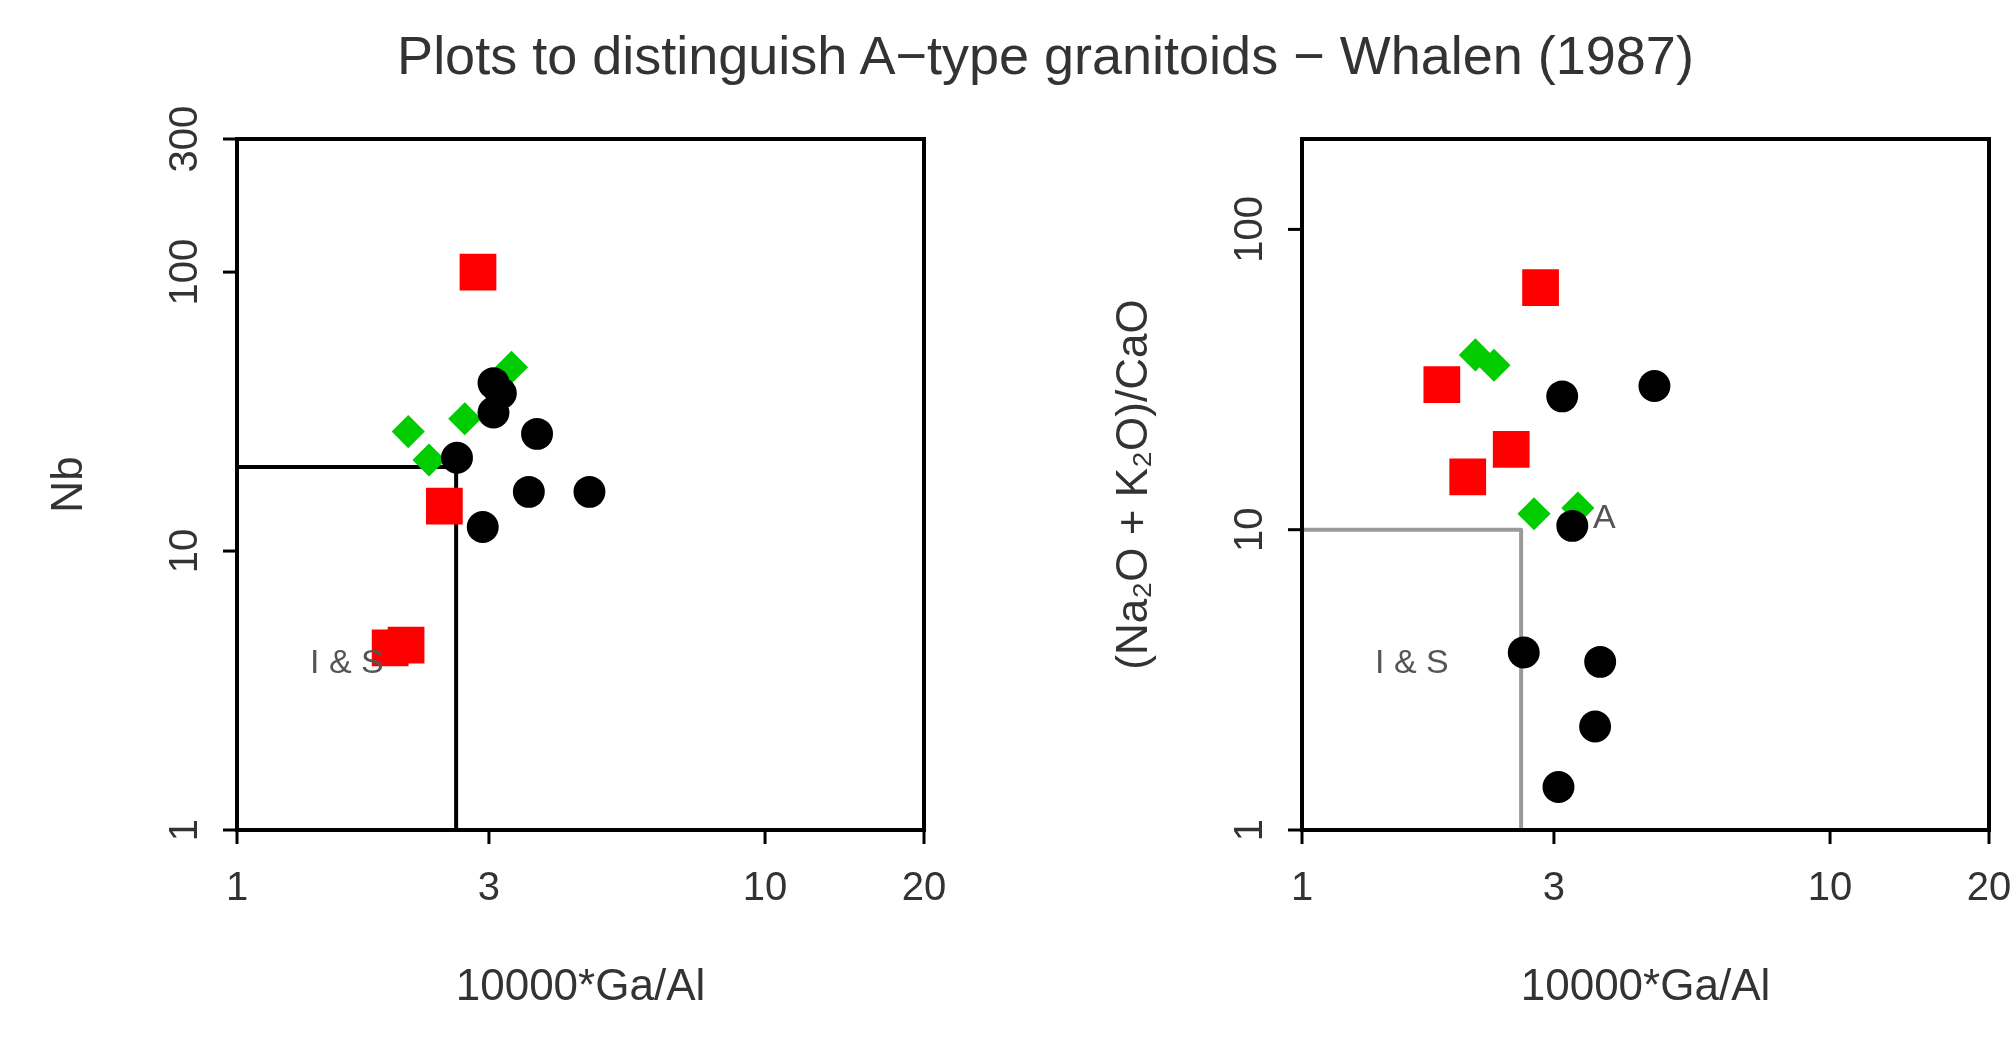 The height and width of the screenshot is (1045, 2015). What do you see at coordinates (66, 484) in the screenshot?
I see `y-axis-title: Nb` at bounding box center [66, 484].